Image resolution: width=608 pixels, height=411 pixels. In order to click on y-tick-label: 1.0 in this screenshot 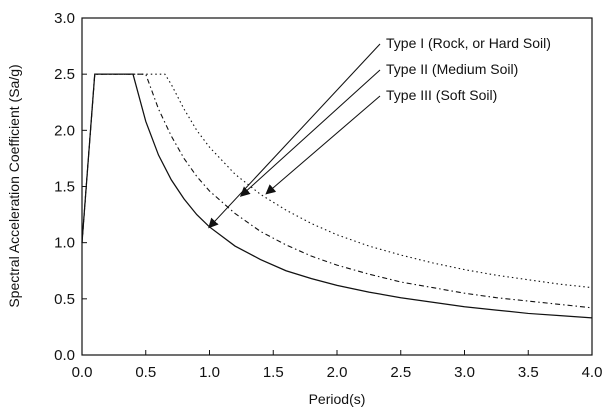, I will do `click(64, 243)`.